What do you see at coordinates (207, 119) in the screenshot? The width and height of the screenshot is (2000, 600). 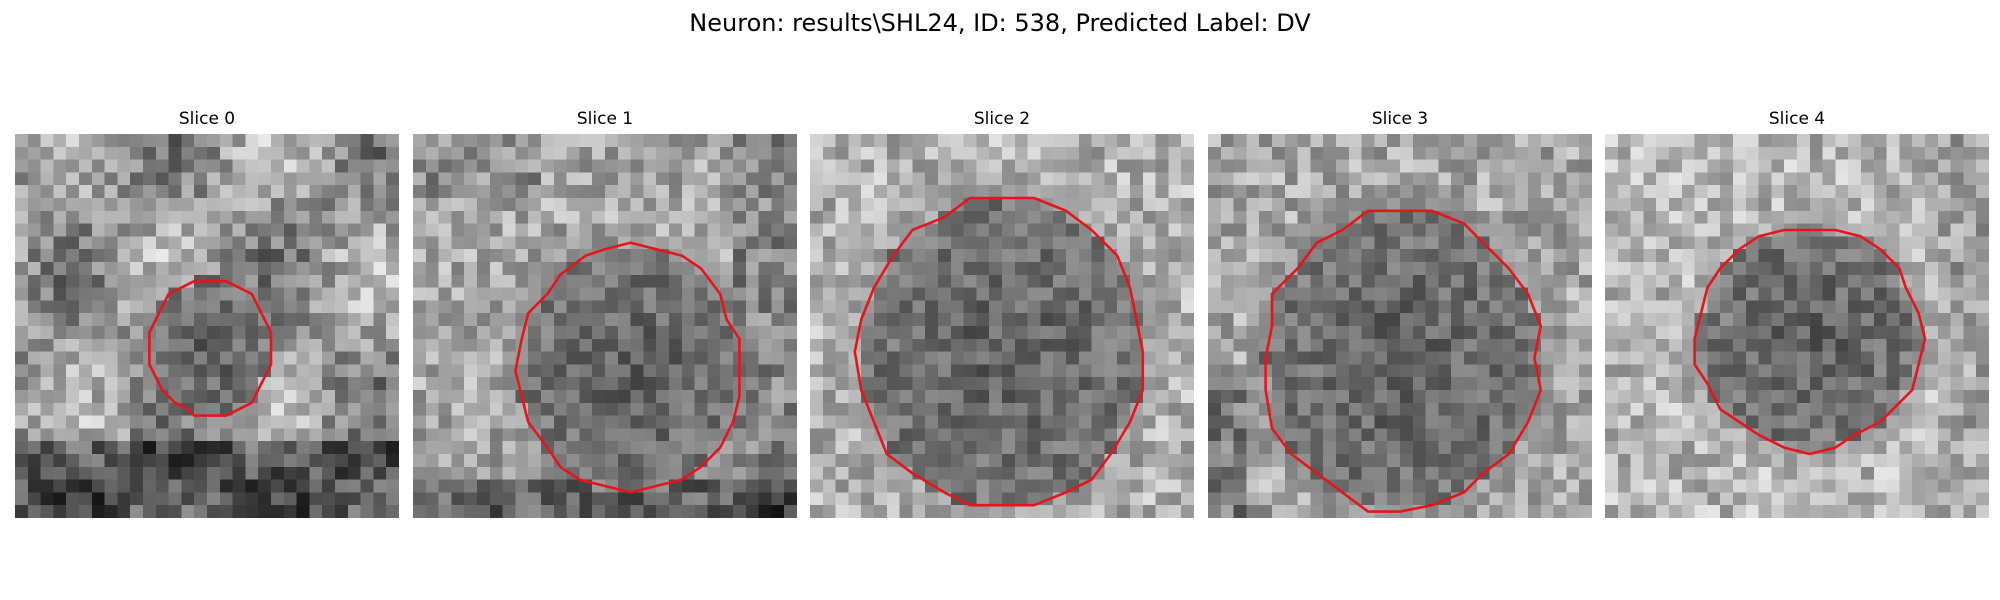 I see `slice-title: Slice 0` at bounding box center [207, 119].